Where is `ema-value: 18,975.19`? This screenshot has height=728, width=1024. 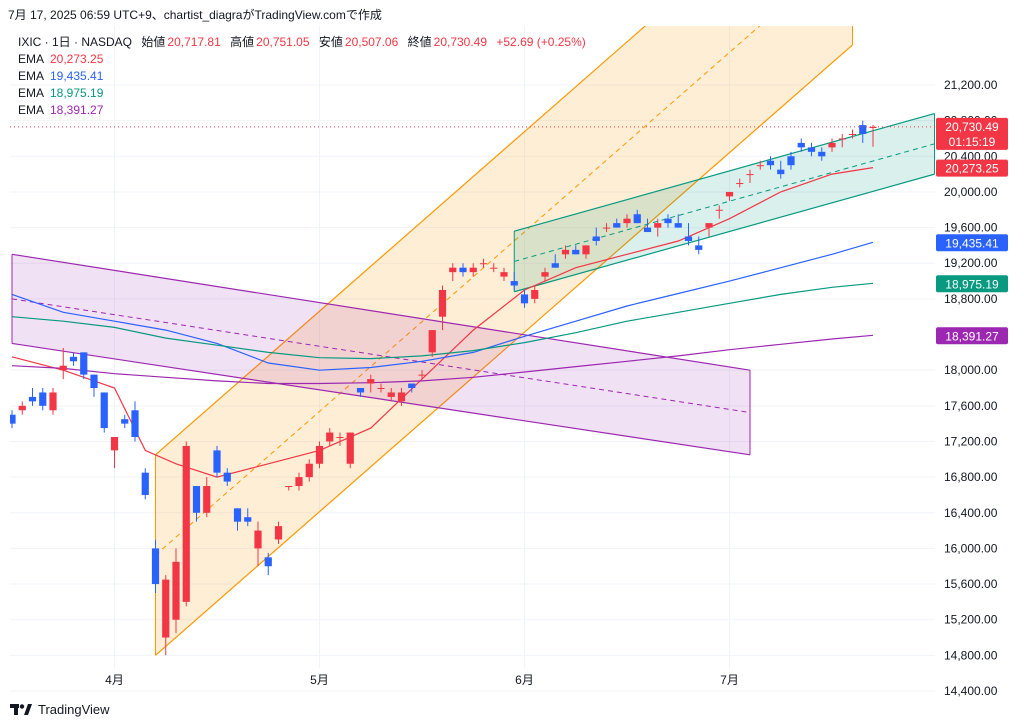
ema-value: 18,975.19 is located at coordinates (77, 93).